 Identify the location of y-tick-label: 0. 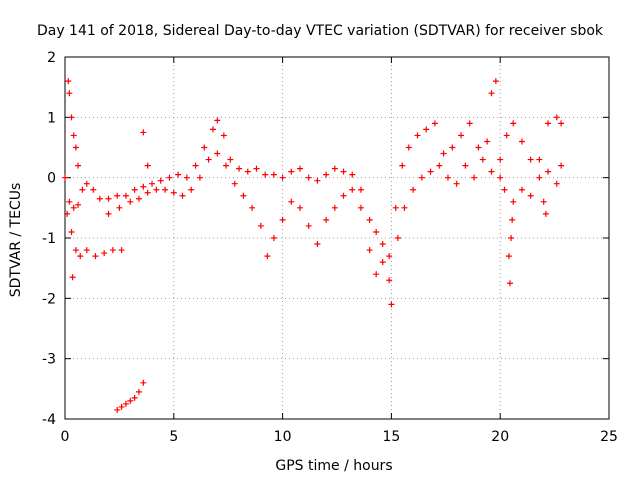
(51, 179).